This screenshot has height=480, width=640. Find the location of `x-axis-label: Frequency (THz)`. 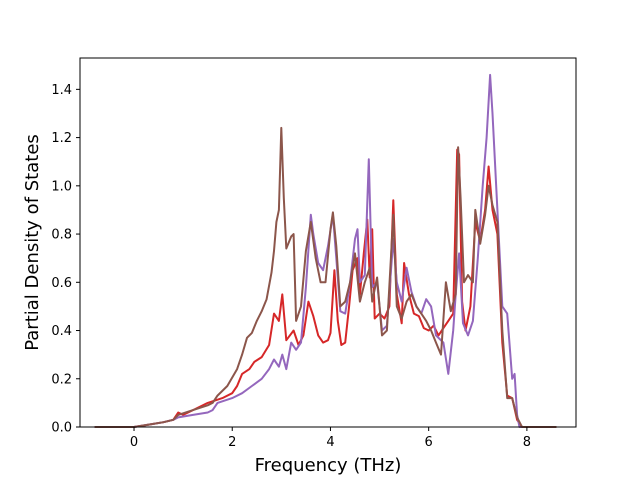

x-axis-label: Frequency (THz) is located at coordinates (328, 465).